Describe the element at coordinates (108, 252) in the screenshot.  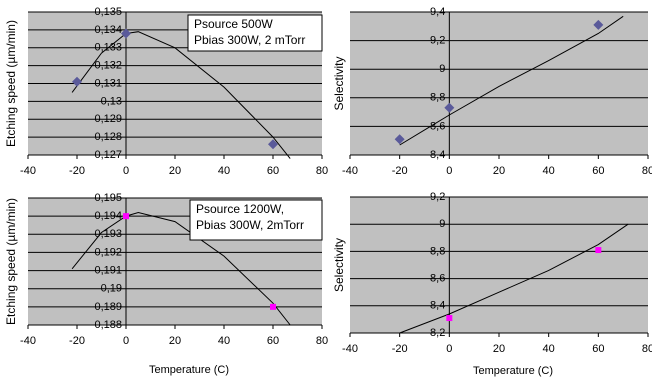
I see `y-tick-label: 0,192` at that location.